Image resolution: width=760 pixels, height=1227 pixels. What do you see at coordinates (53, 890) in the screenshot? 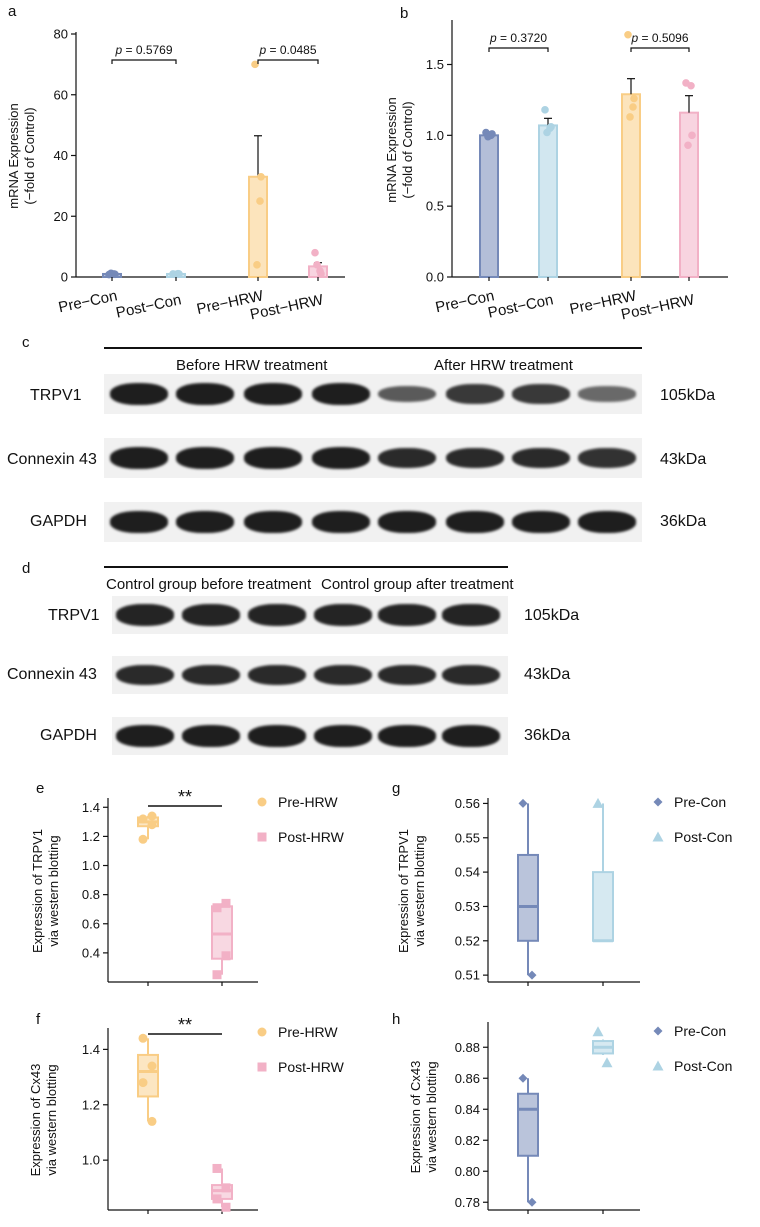
I see `y-axis-label: via western blotting` at bounding box center [53, 890].